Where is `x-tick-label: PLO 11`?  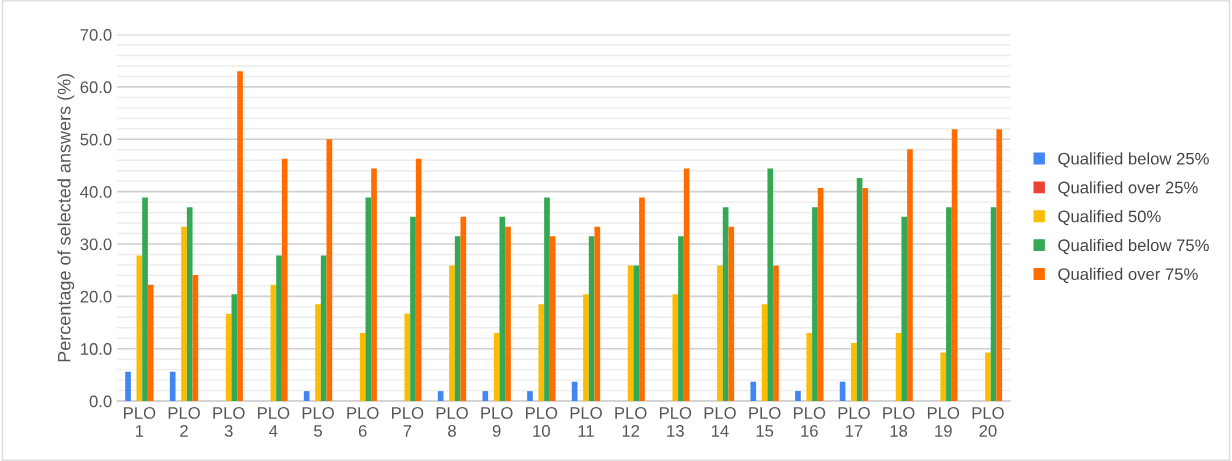
x-tick-label: PLO 11 is located at coordinates (586, 422).